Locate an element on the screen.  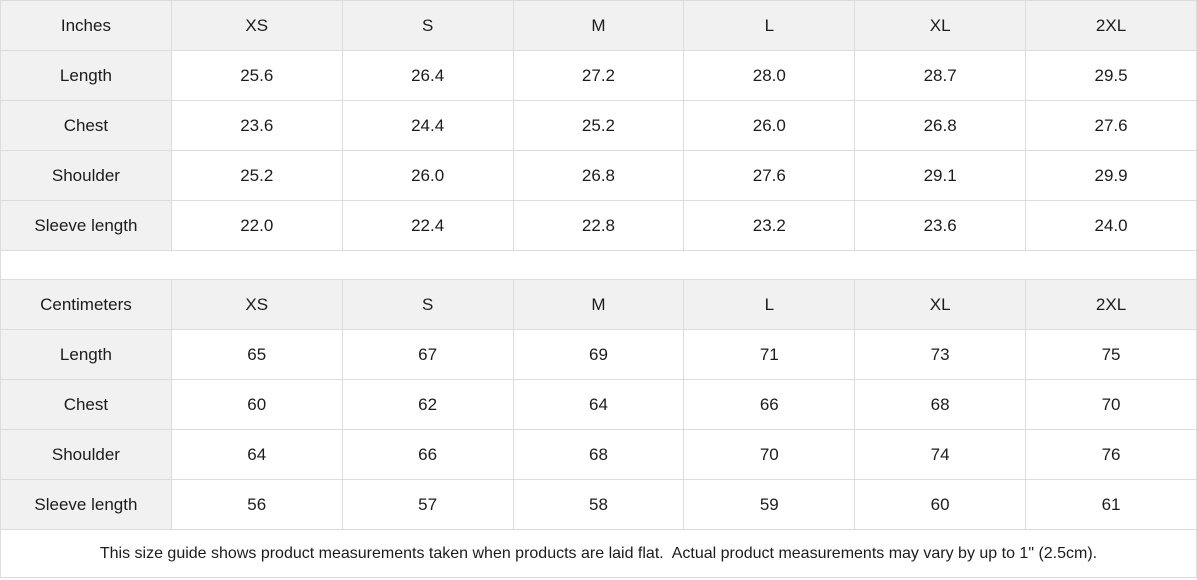
measurement-value: 29.5 is located at coordinates (1111, 75).